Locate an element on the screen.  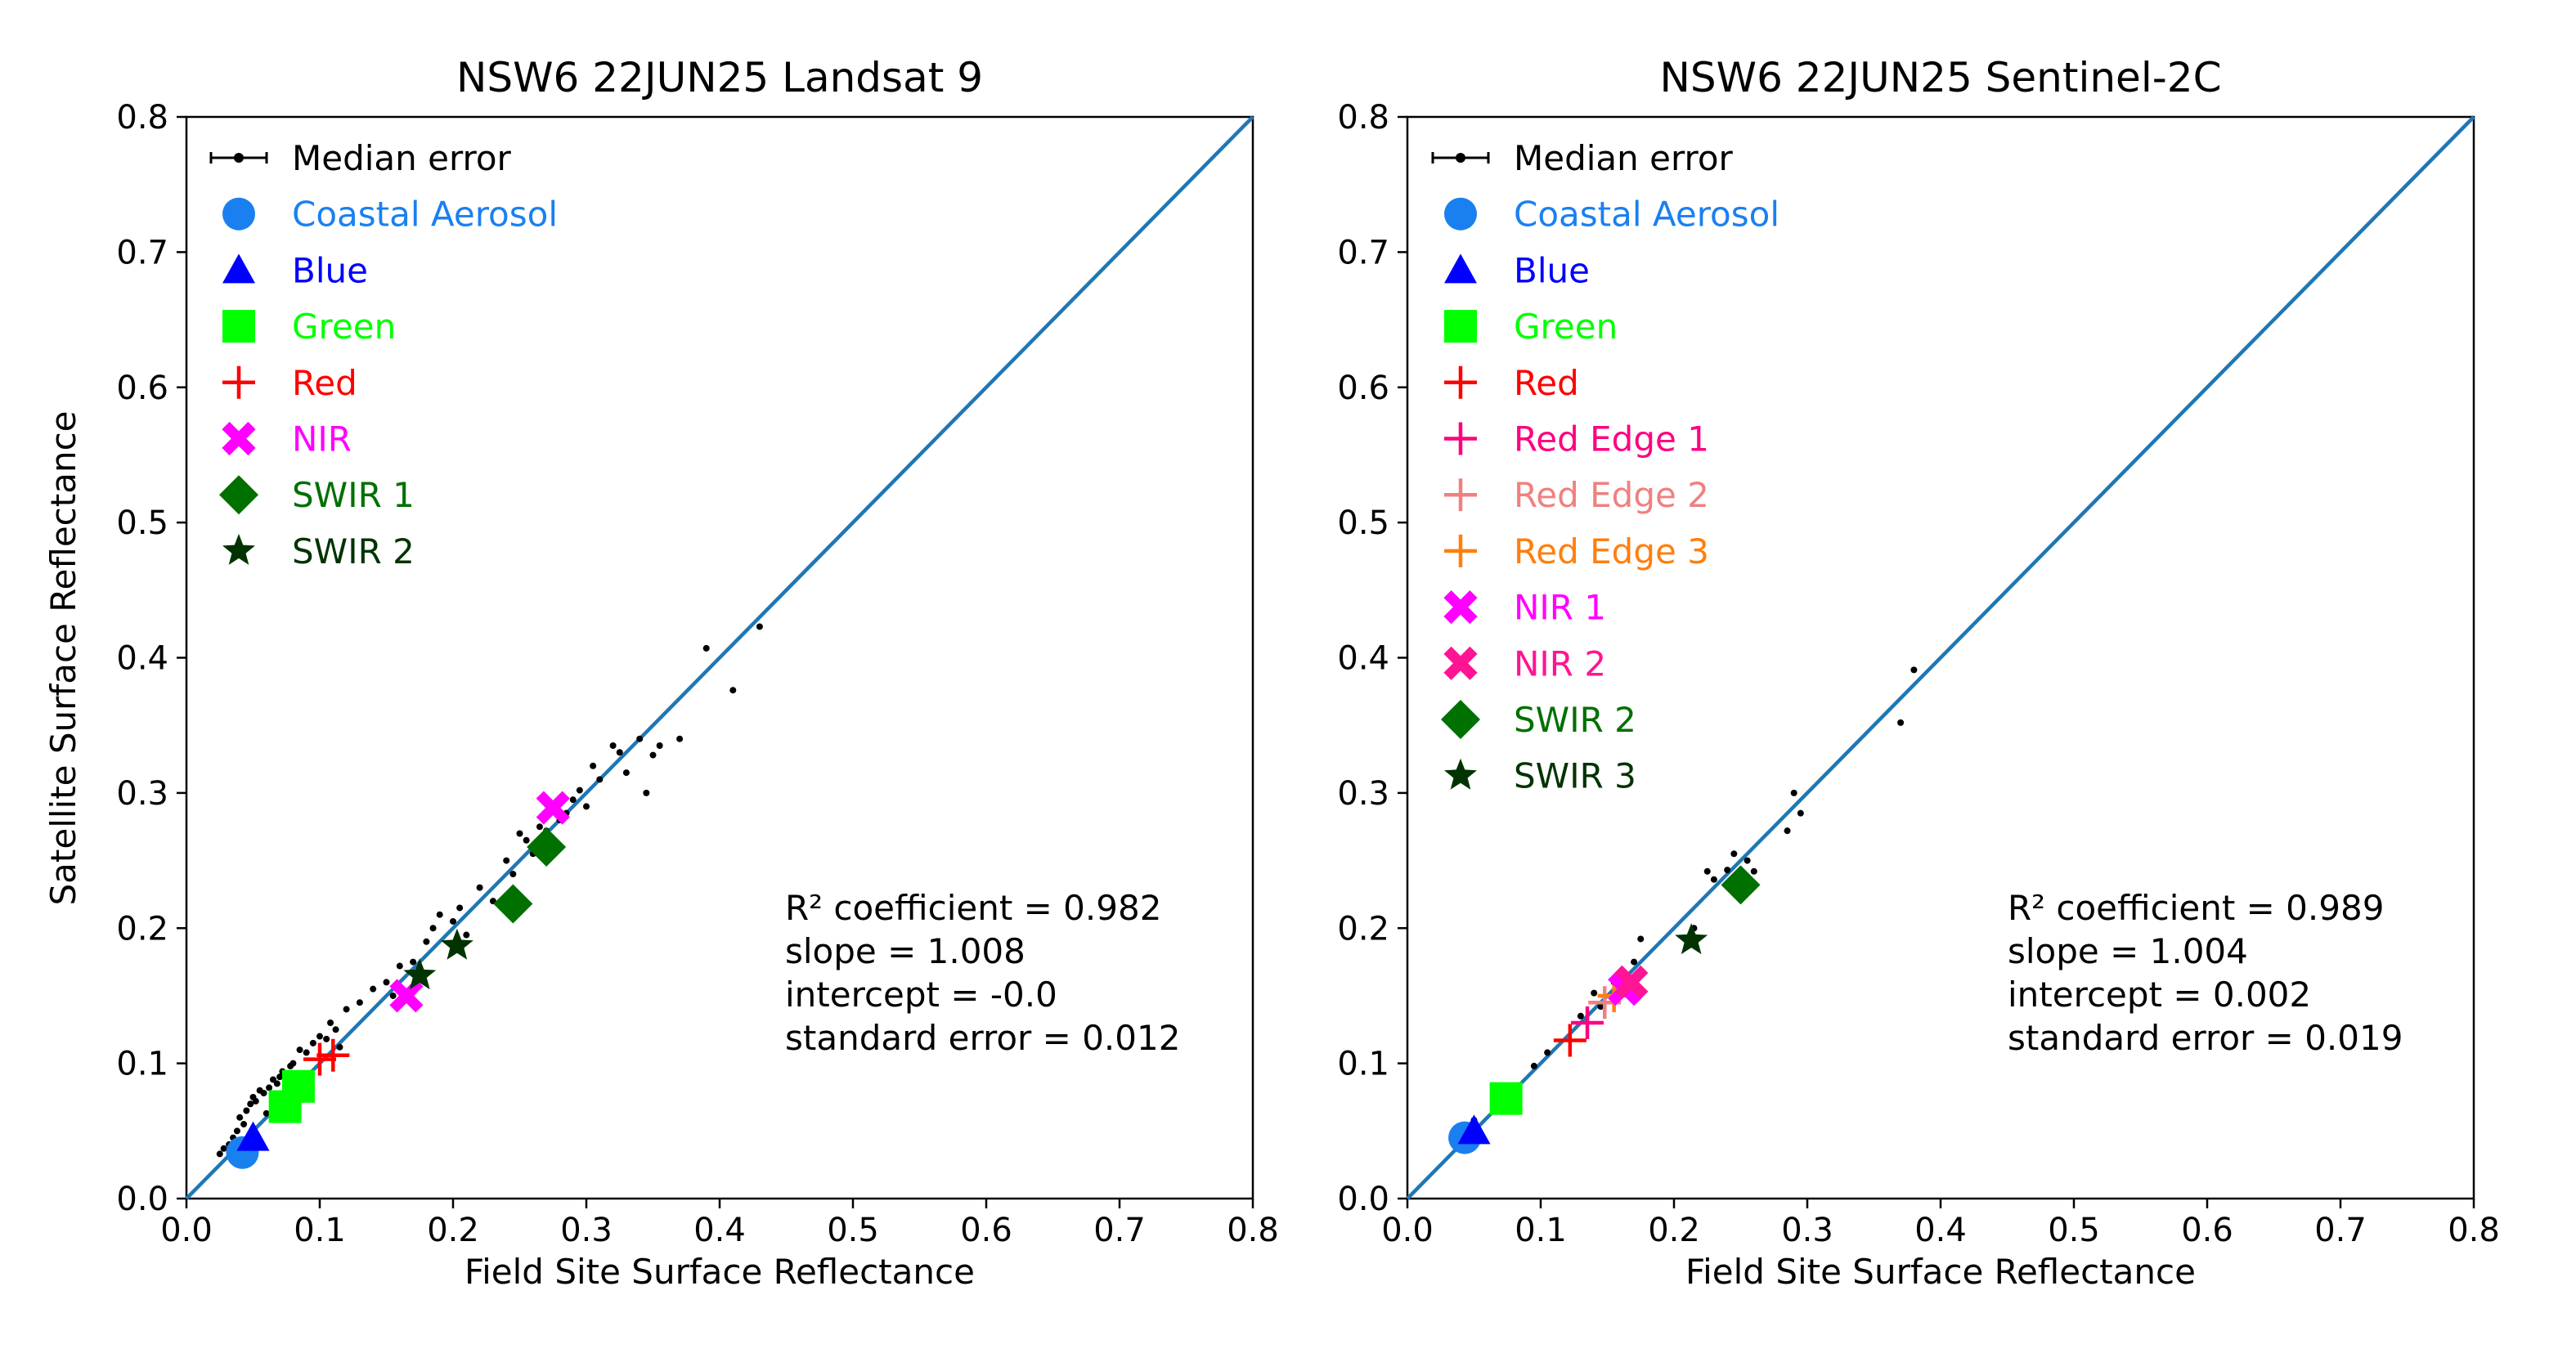
y-tick-label: 0.1 is located at coordinates (142, 1065).